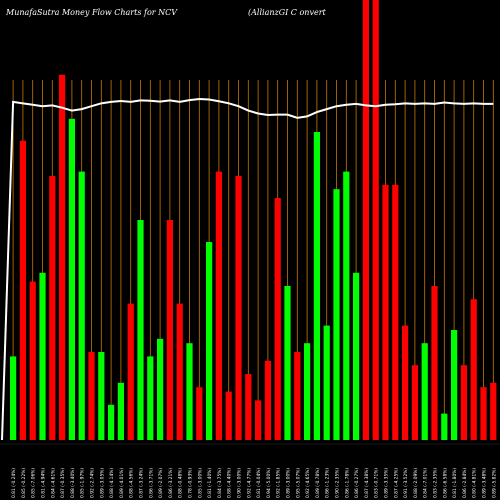  What do you see at coordinates (102, 483) in the screenshot?
I see `x-tick-label: 0.89 (-3.05%)` at bounding box center [102, 483].